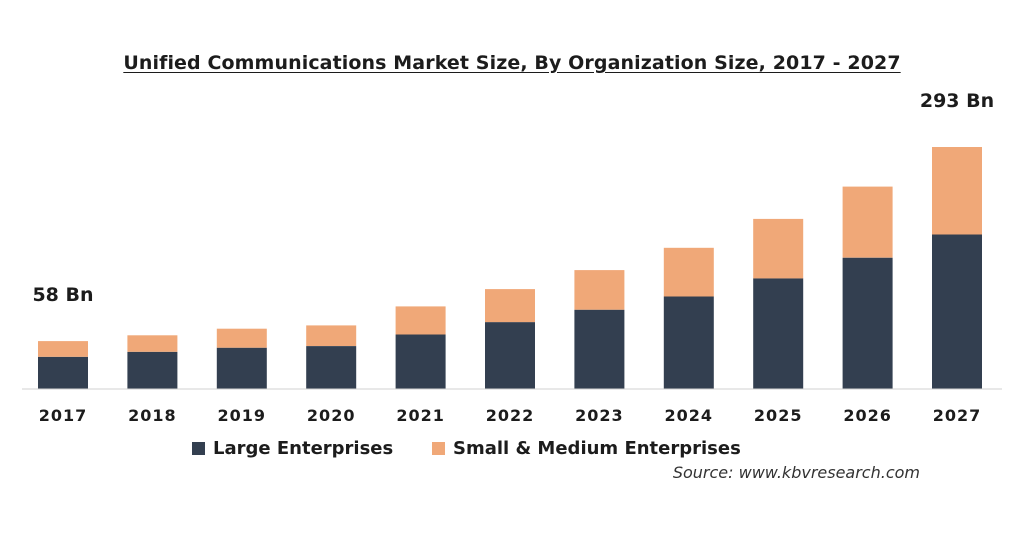 The image size is (1024, 536). What do you see at coordinates (63, 349) in the screenshot?
I see `bar-small-and-medium-enterprises-2017` at bounding box center [63, 349].